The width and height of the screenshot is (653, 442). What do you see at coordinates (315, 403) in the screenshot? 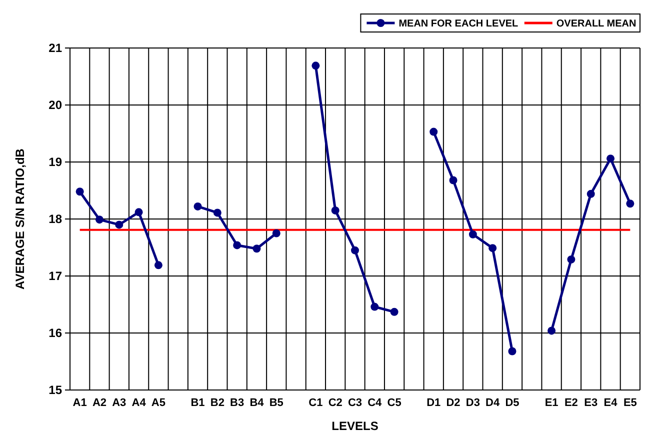
I see `x-tick-label: C1` at bounding box center [315, 403].